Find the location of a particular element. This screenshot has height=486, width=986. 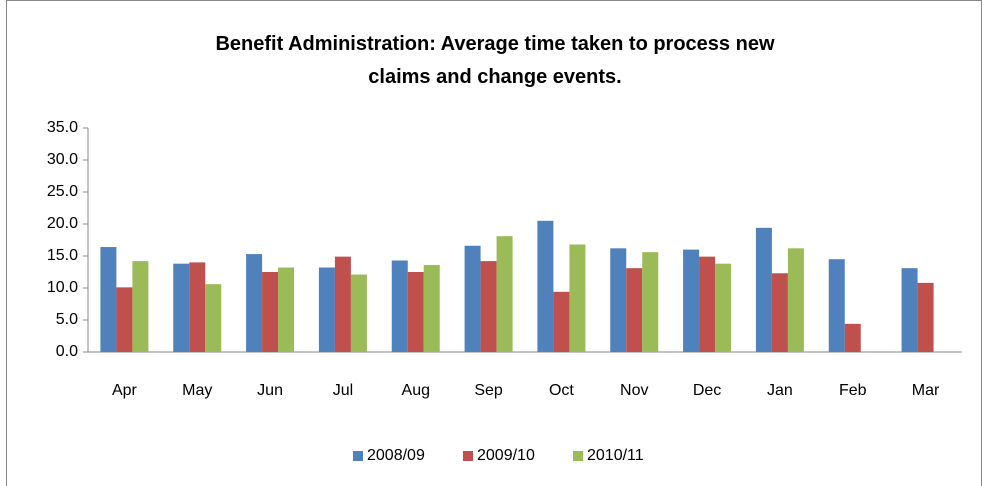

y-tick-label: 30.0 is located at coordinates (62, 159).